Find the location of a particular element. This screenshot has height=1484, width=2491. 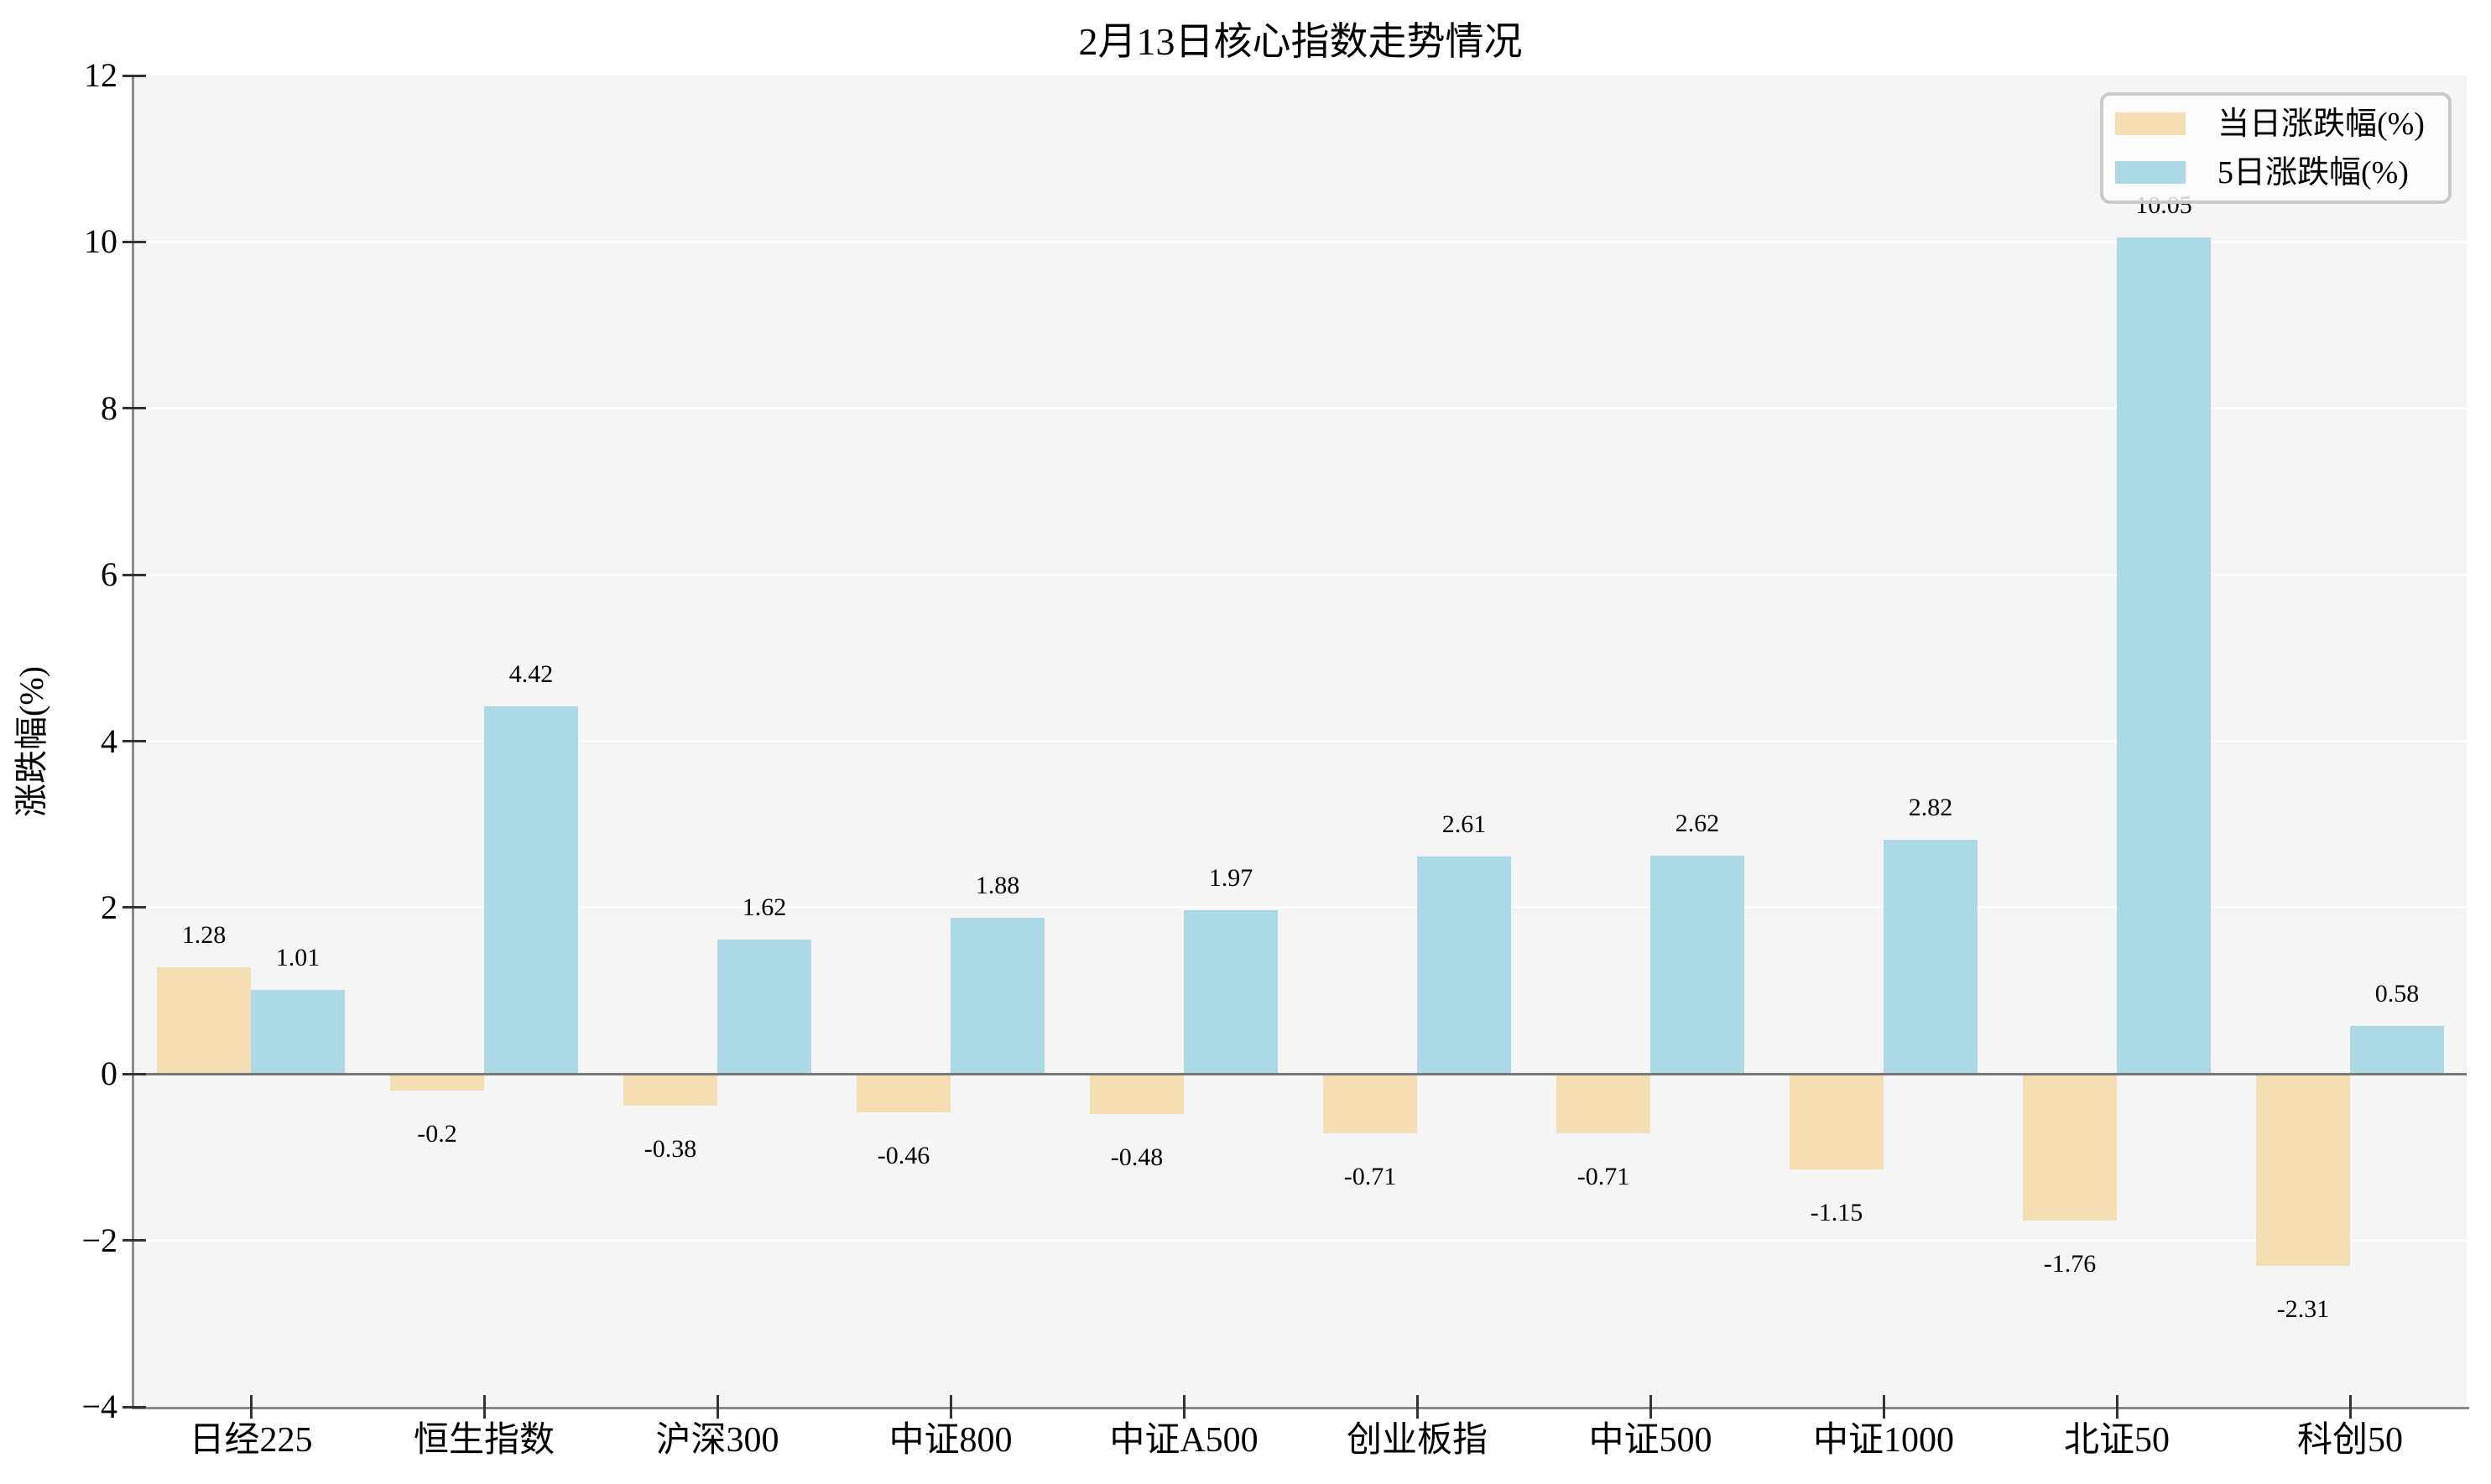

legend-label-5day-change: 5日涨跌幅(%) is located at coordinates (2313, 172).